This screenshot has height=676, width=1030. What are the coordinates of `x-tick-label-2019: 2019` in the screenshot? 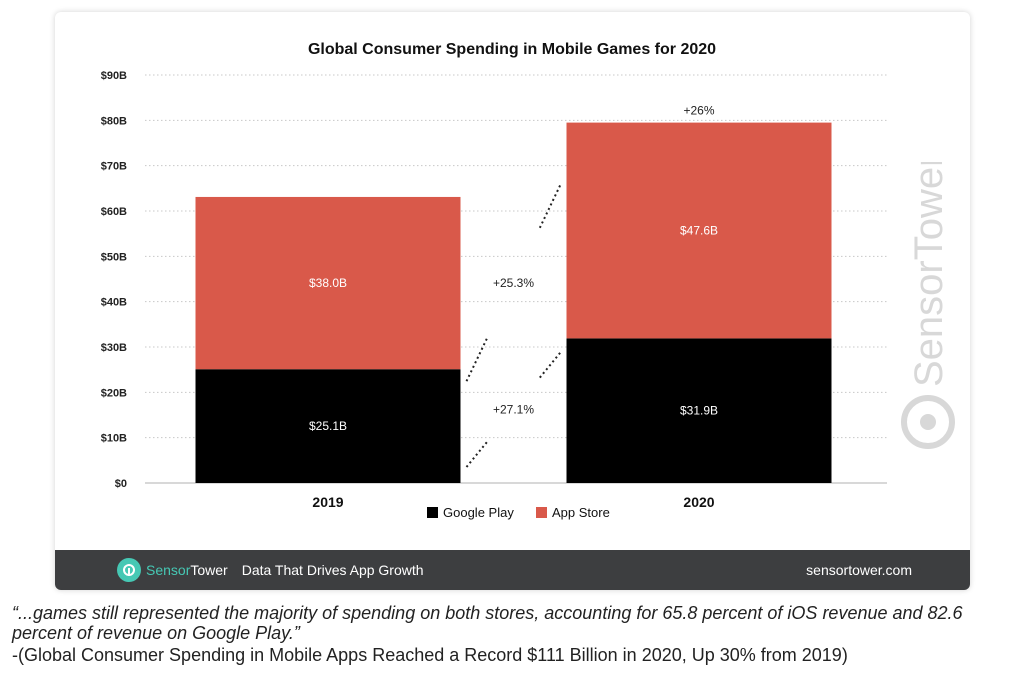 It's located at (327, 502).